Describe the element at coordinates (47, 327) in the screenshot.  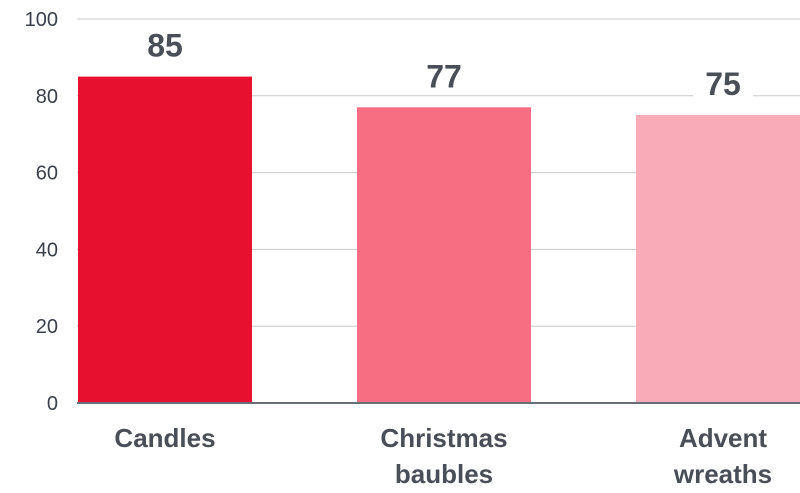
I see `y-tick-label: 20` at that location.